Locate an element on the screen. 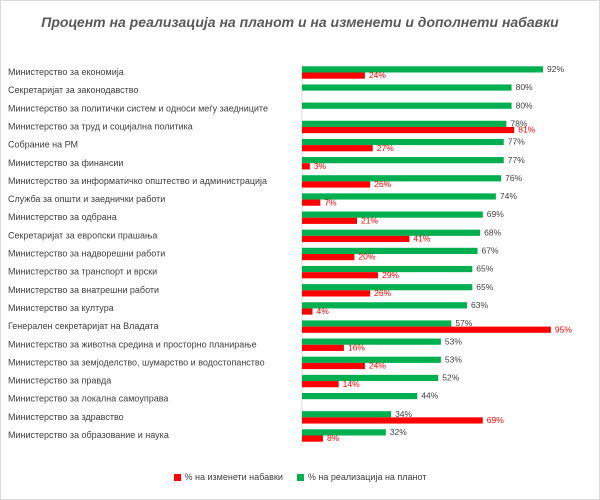  data-label-modified: 3% is located at coordinates (320, 166).